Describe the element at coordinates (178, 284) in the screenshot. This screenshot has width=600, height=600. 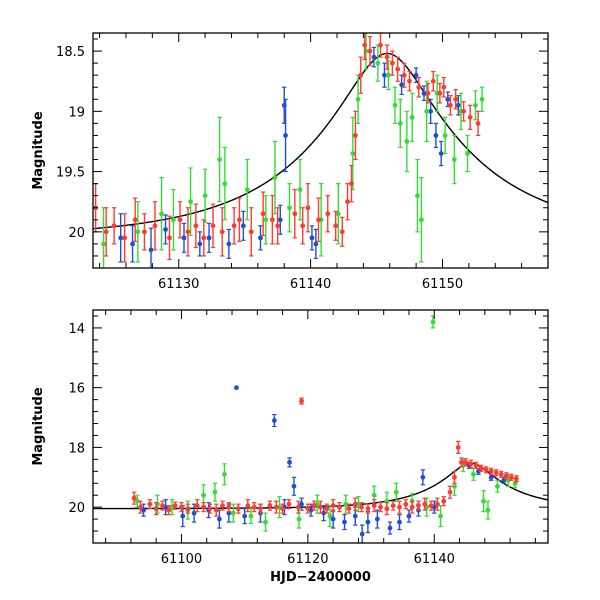
I see `x-tick-label: 61130` at that location.